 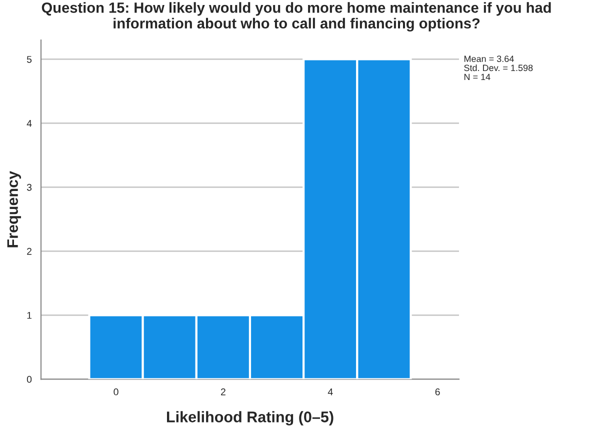 What do you see at coordinates (29, 123) in the screenshot?
I see `y-tick-label: 4` at bounding box center [29, 123].